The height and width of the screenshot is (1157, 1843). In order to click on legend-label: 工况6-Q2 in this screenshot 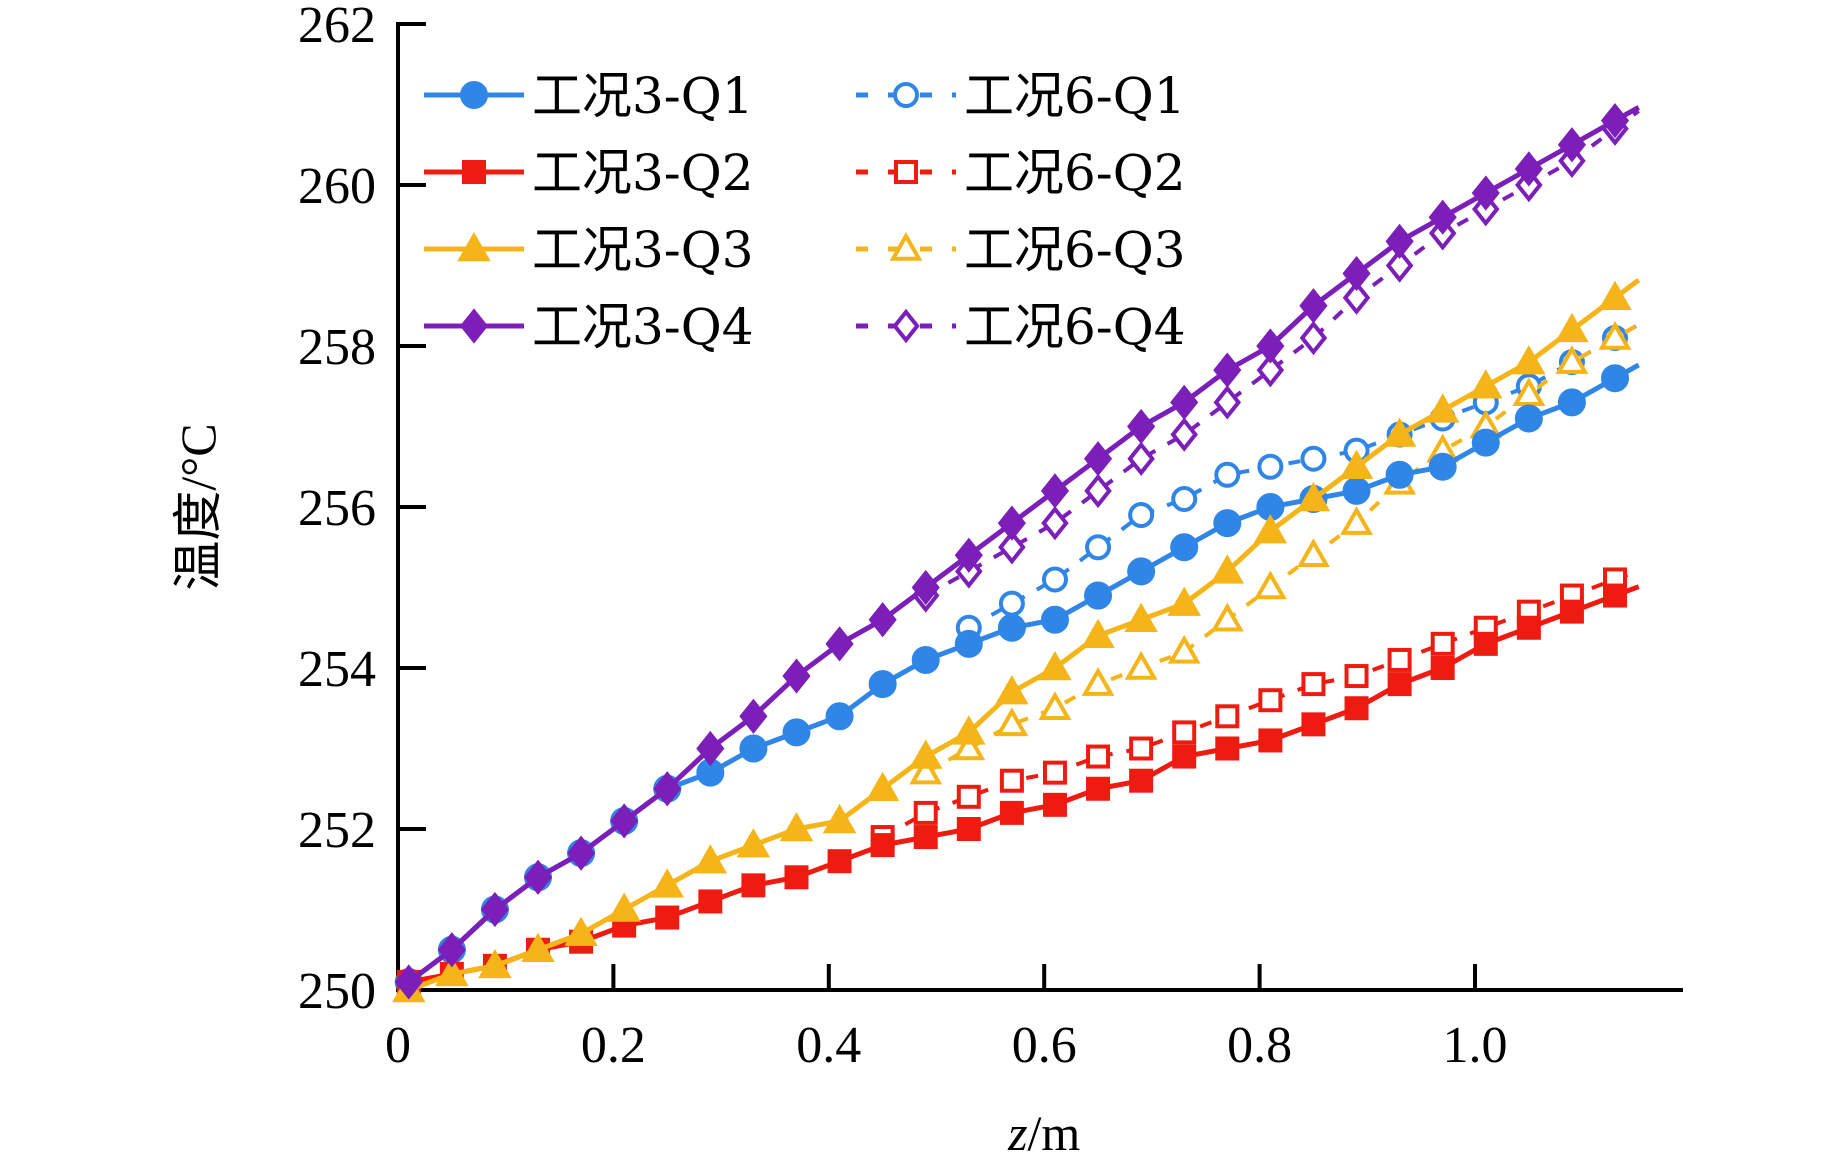, I will do `click(1075, 173)`.